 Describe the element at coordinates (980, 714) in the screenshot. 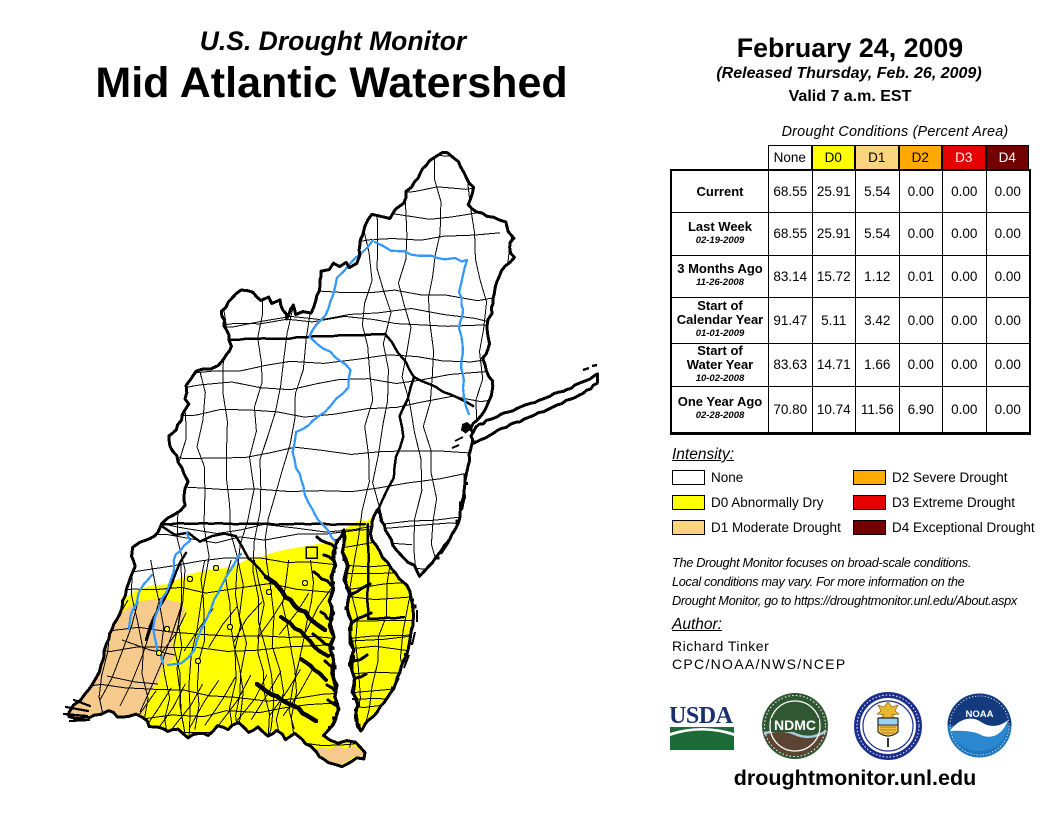

I see `svg-text: NOAA` at that location.